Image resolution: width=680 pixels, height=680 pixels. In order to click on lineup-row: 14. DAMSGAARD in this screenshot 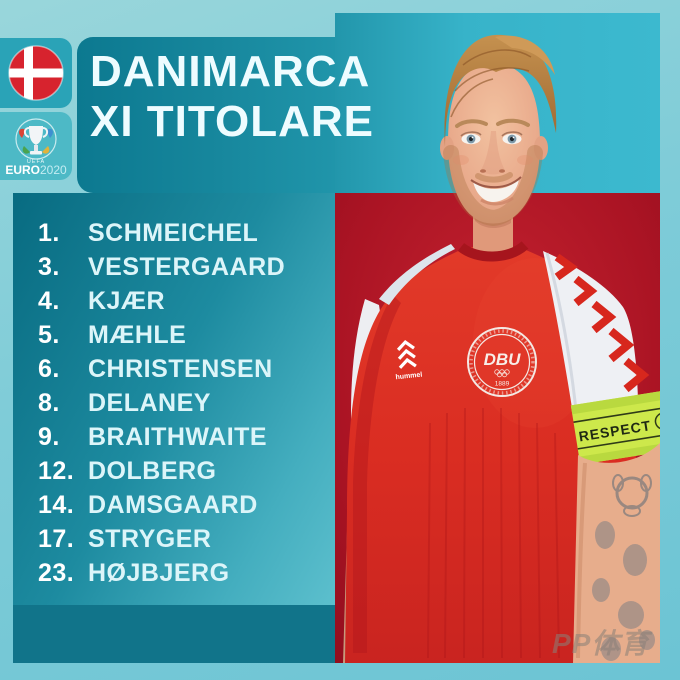, I will do `click(183, 505)`.